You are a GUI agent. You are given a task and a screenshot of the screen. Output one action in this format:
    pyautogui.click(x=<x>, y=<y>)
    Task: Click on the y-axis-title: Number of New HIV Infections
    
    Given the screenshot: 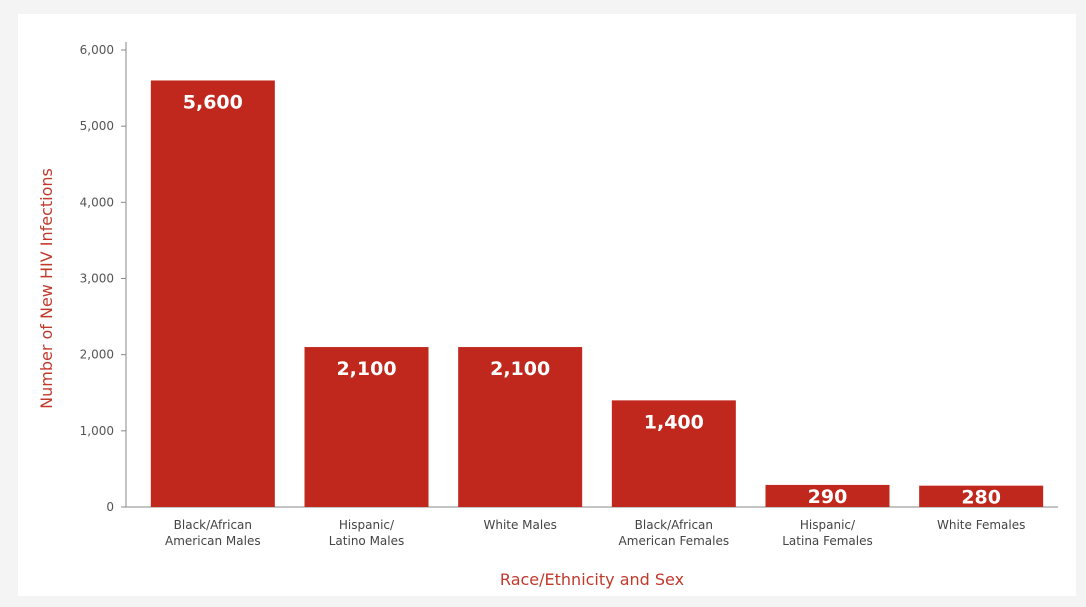 What is the action you would take?
    pyautogui.click(x=46, y=288)
    